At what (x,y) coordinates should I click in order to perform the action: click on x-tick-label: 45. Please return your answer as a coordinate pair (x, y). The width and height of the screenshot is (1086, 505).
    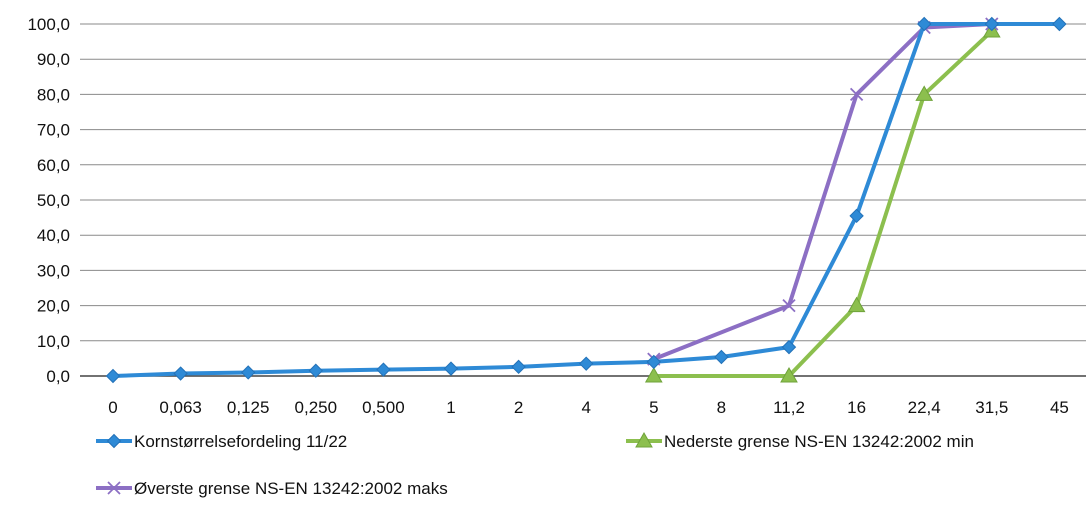
    Looking at the image, I should click on (1059, 407).